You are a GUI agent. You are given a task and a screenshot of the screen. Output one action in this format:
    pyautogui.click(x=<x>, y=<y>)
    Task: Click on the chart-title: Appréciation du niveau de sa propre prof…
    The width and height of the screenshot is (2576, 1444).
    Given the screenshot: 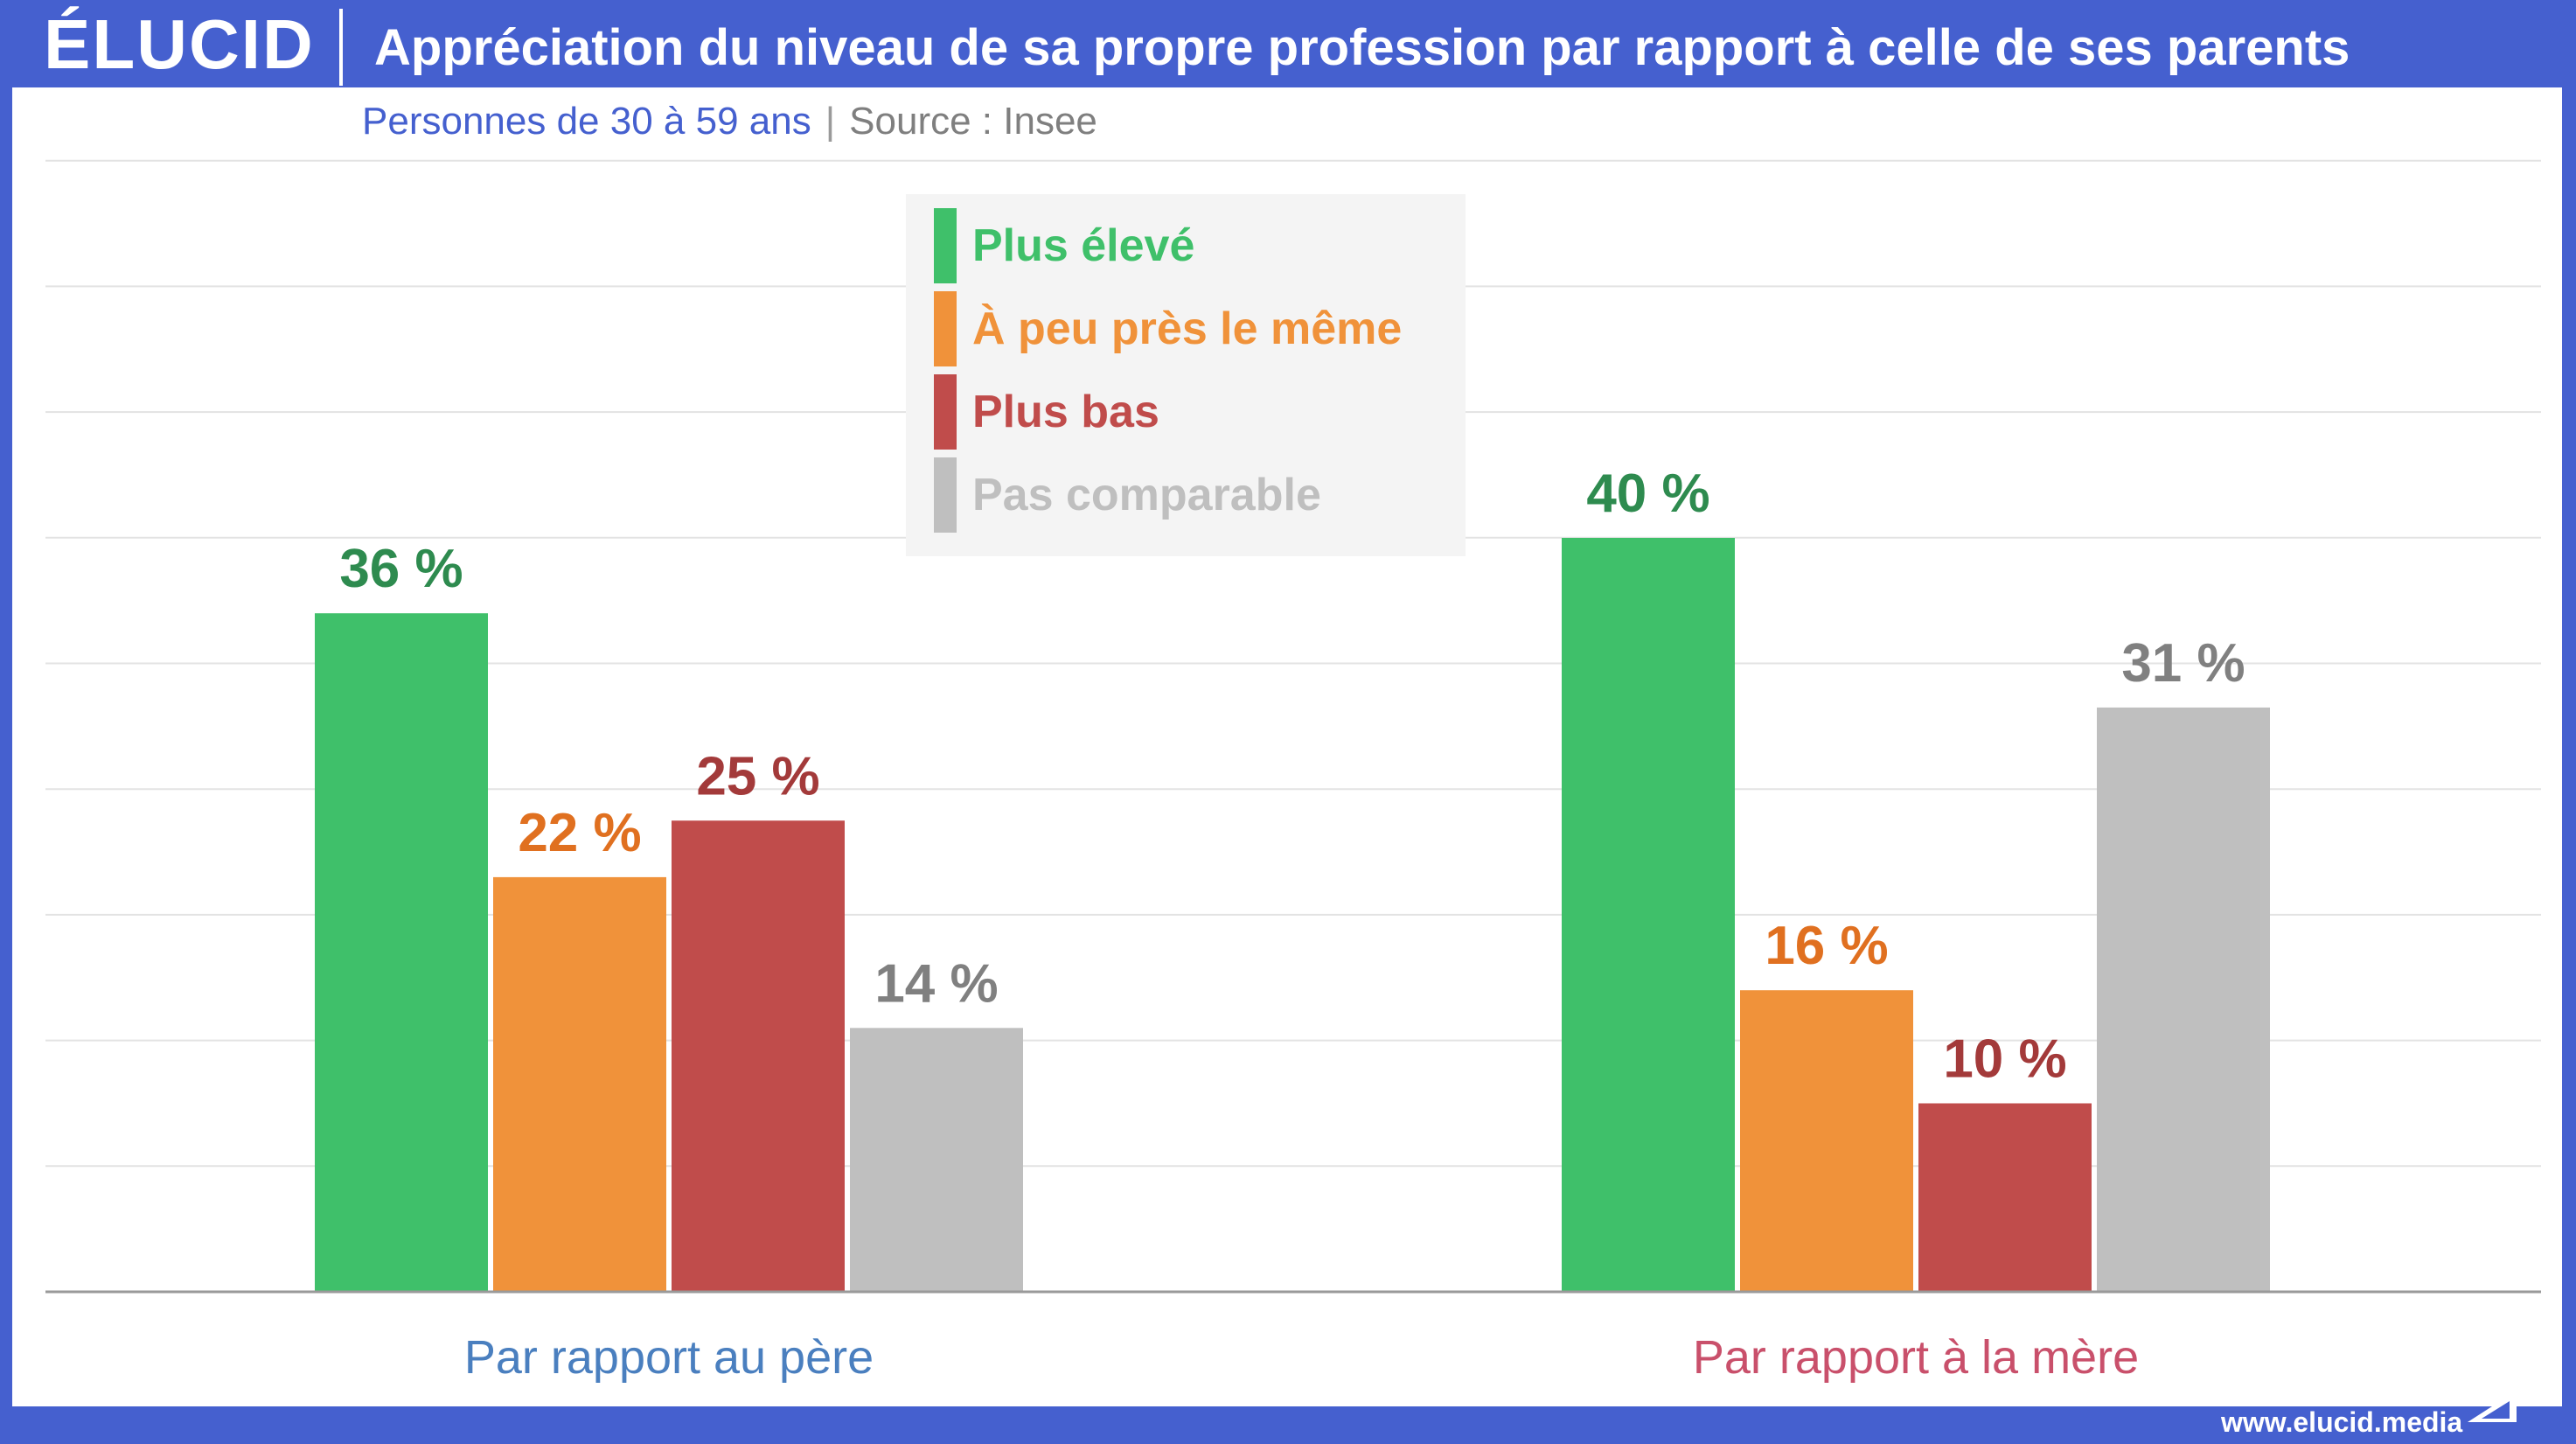 What is the action you would take?
    pyautogui.click(x=1362, y=47)
    